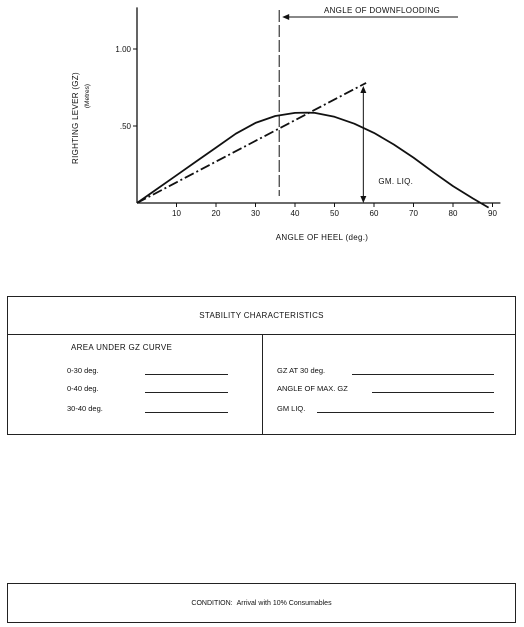 The height and width of the screenshot is (627, 524). What do you see at coordinates (261, 316) in the screenshot?
I see `stability-title: STABILITY CHARACTERISTICS` at bounding box center [261, 316].